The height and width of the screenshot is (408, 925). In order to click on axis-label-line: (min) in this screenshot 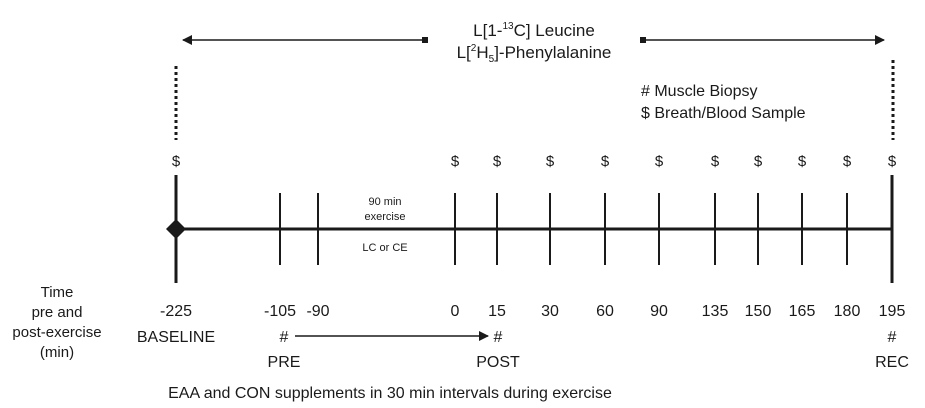, I will do `click(57, 352)`.